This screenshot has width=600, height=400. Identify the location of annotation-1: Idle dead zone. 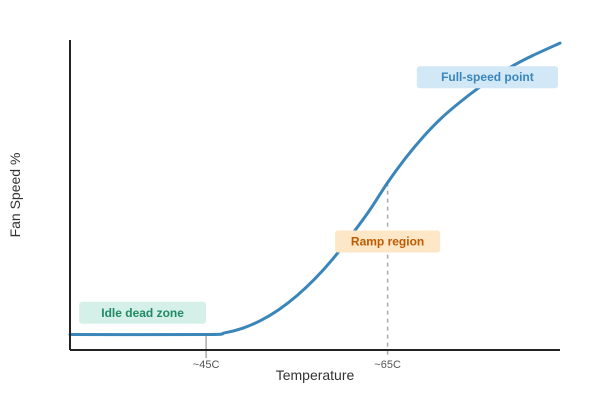
(142, 312).